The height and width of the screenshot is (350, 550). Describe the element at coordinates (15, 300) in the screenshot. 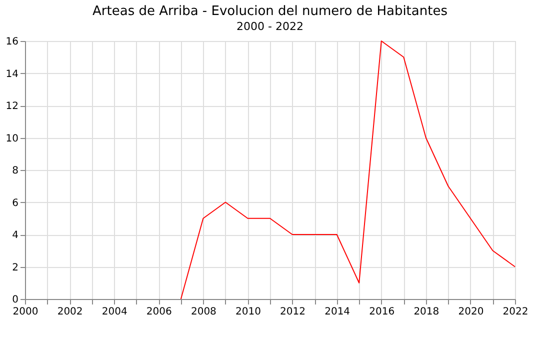

I see `y-tick-label: 0` at that location.